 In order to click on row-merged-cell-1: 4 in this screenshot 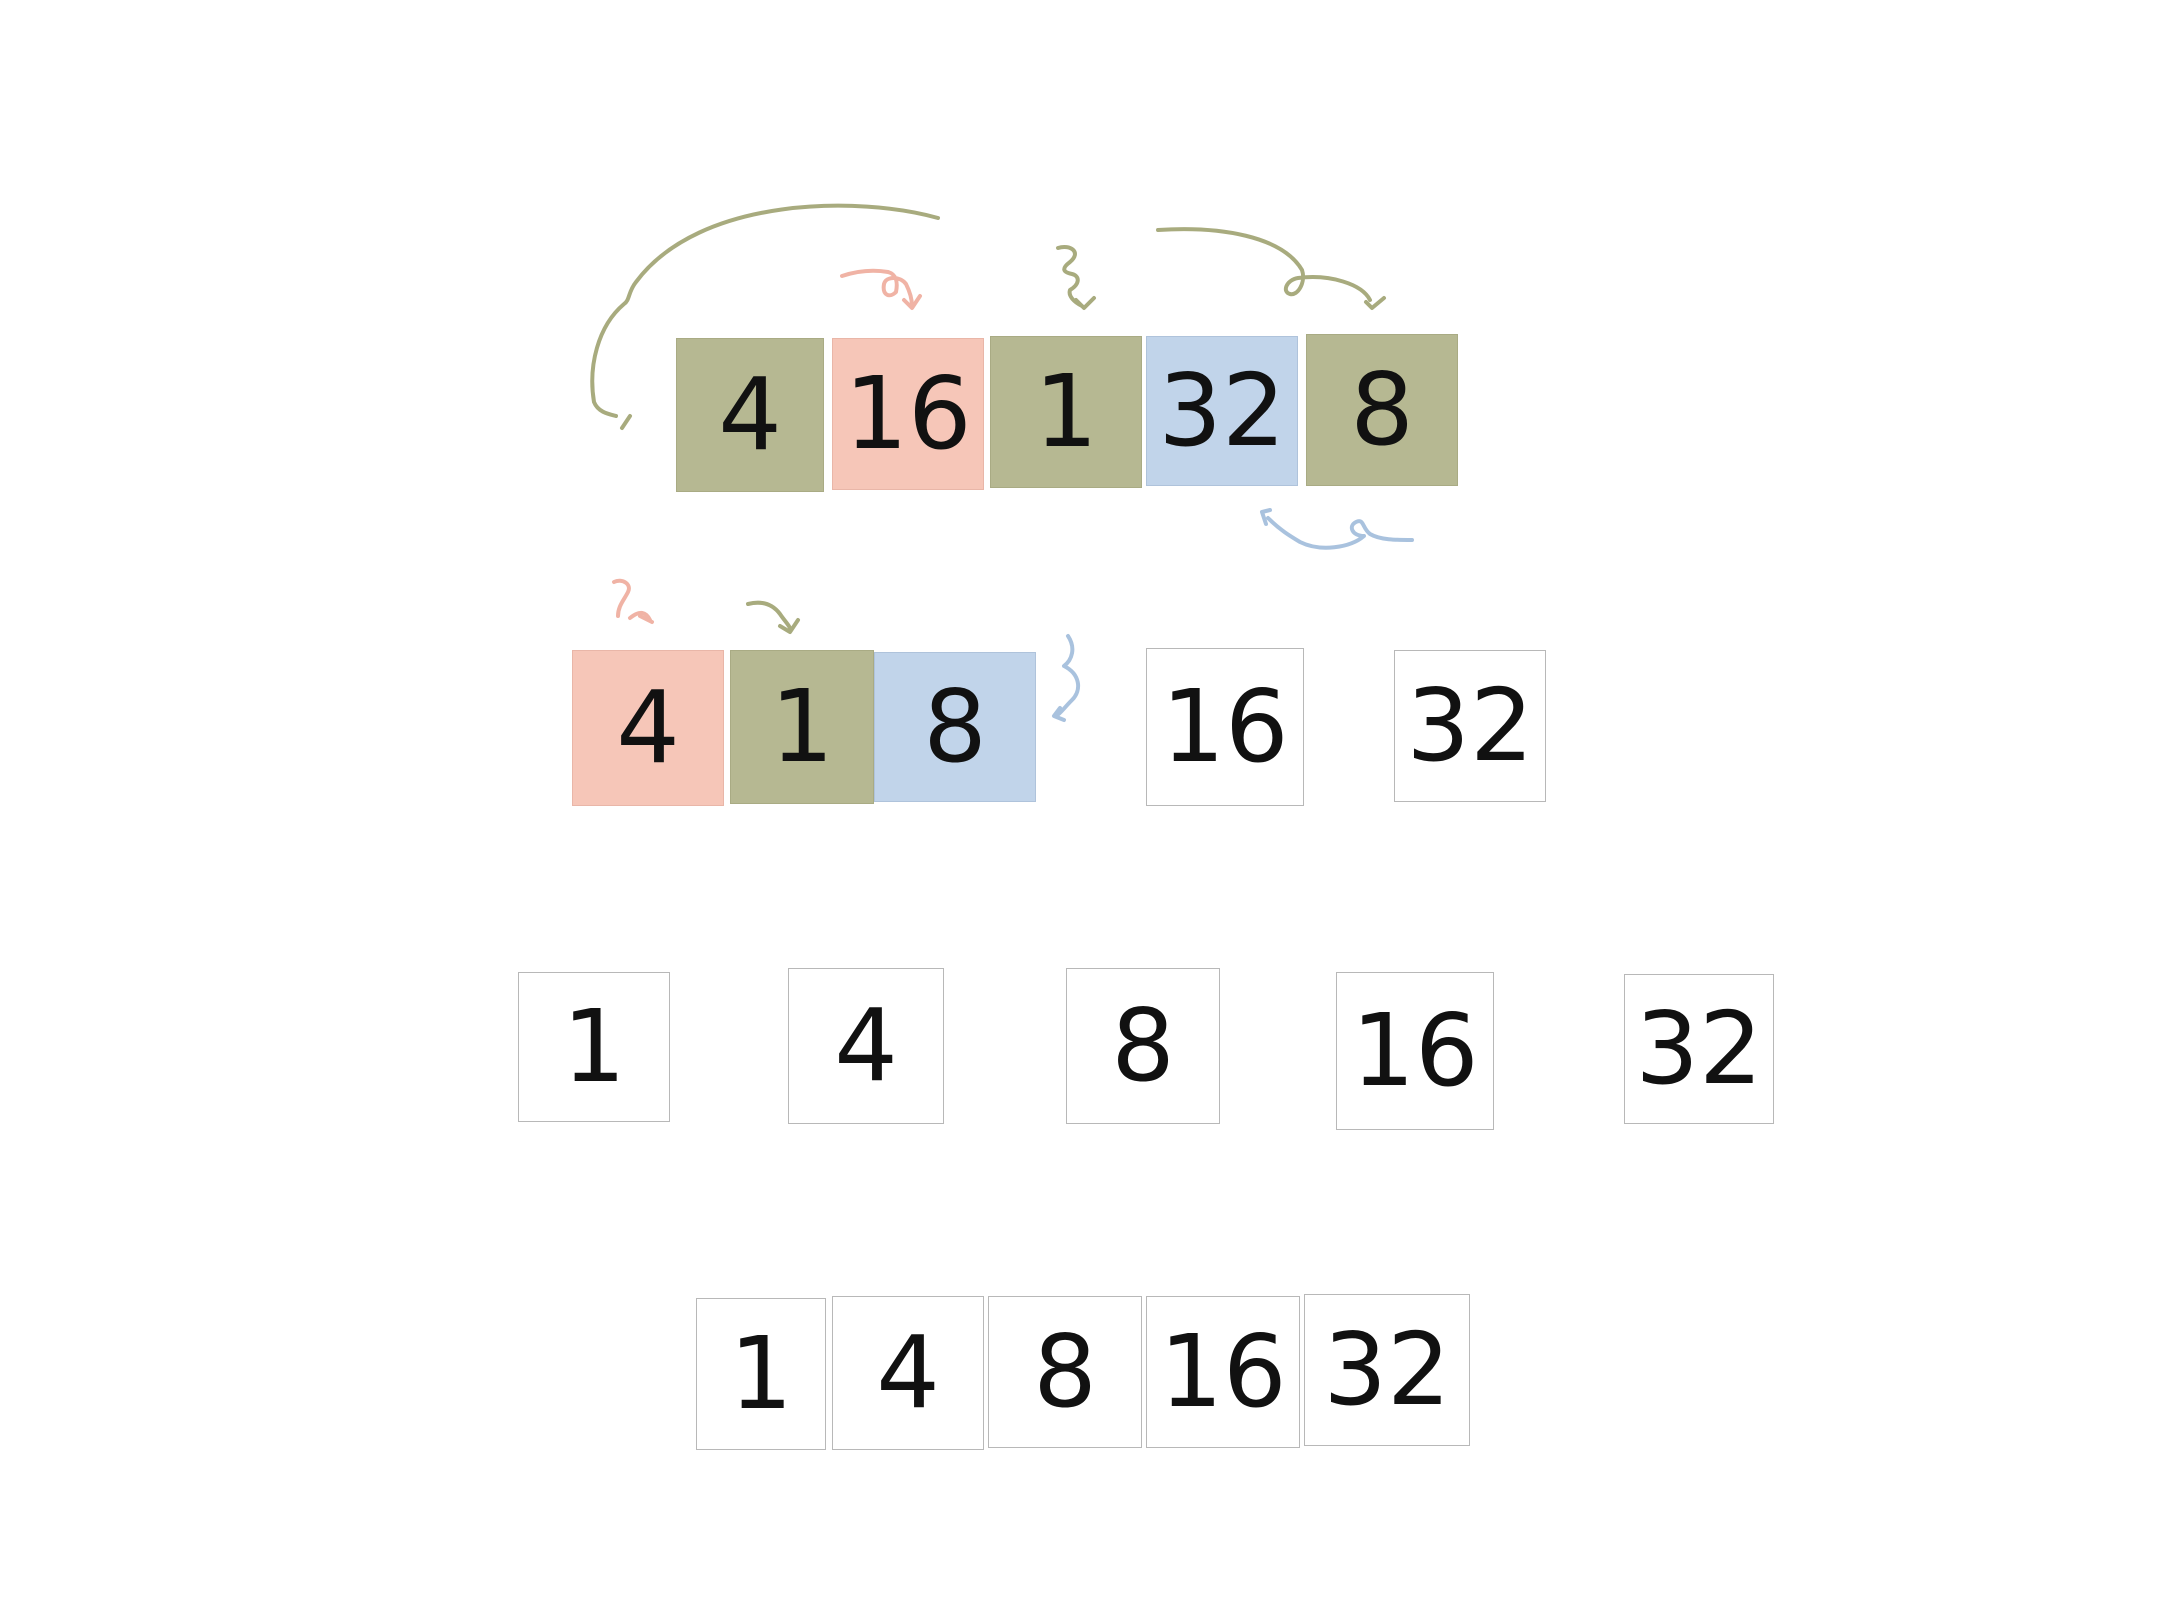, I will do `click(908, 1373)`.